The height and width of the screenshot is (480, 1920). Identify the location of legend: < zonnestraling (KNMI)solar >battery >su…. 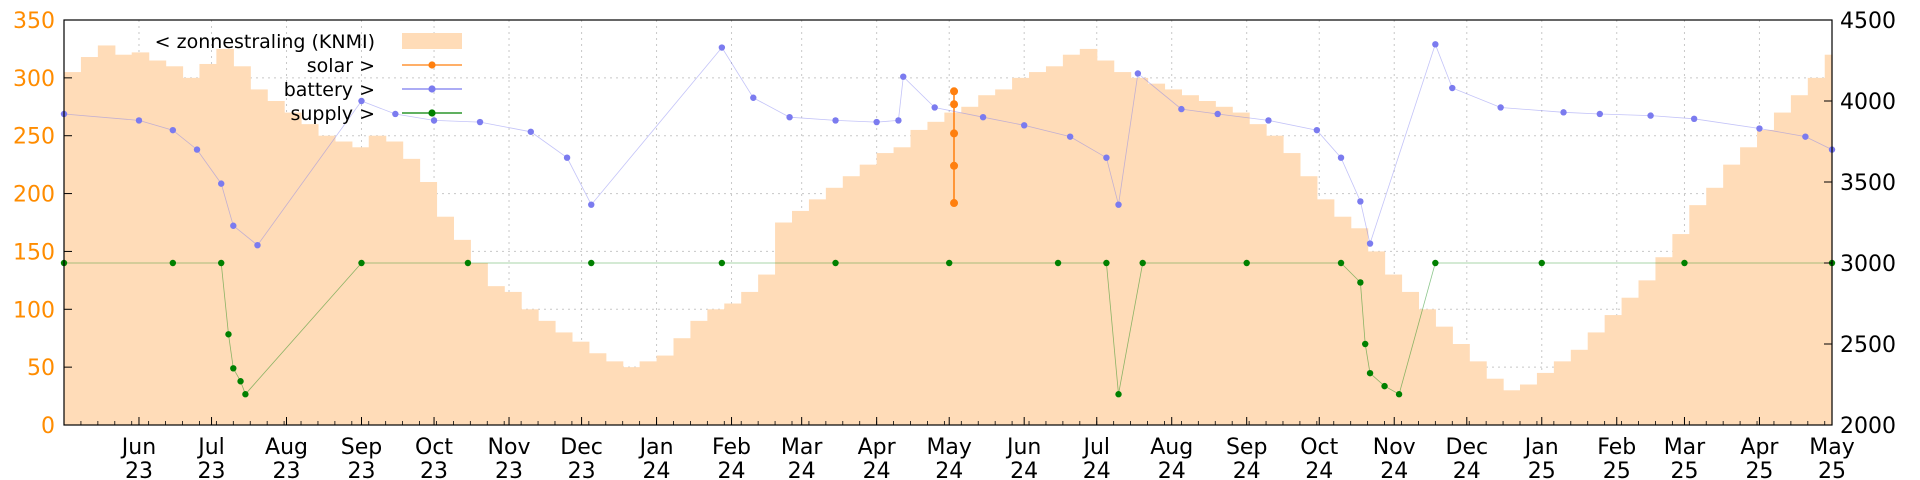
(308, 78).